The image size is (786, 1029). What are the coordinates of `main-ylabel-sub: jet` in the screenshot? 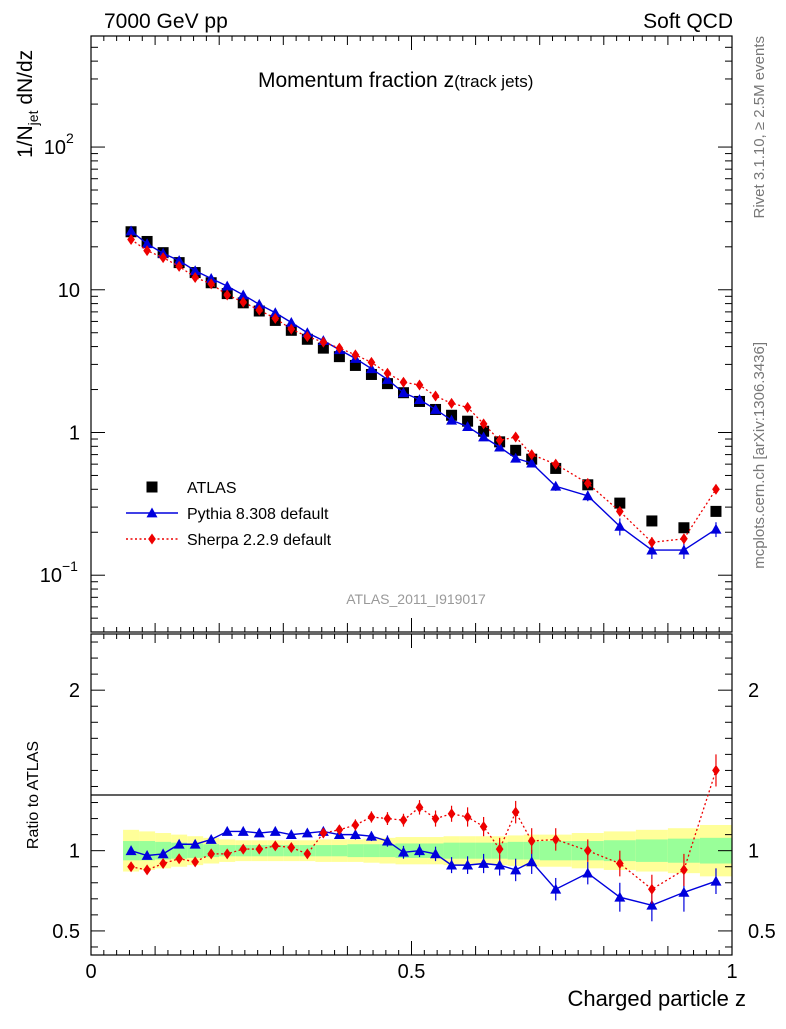 It's located at (33, 118).